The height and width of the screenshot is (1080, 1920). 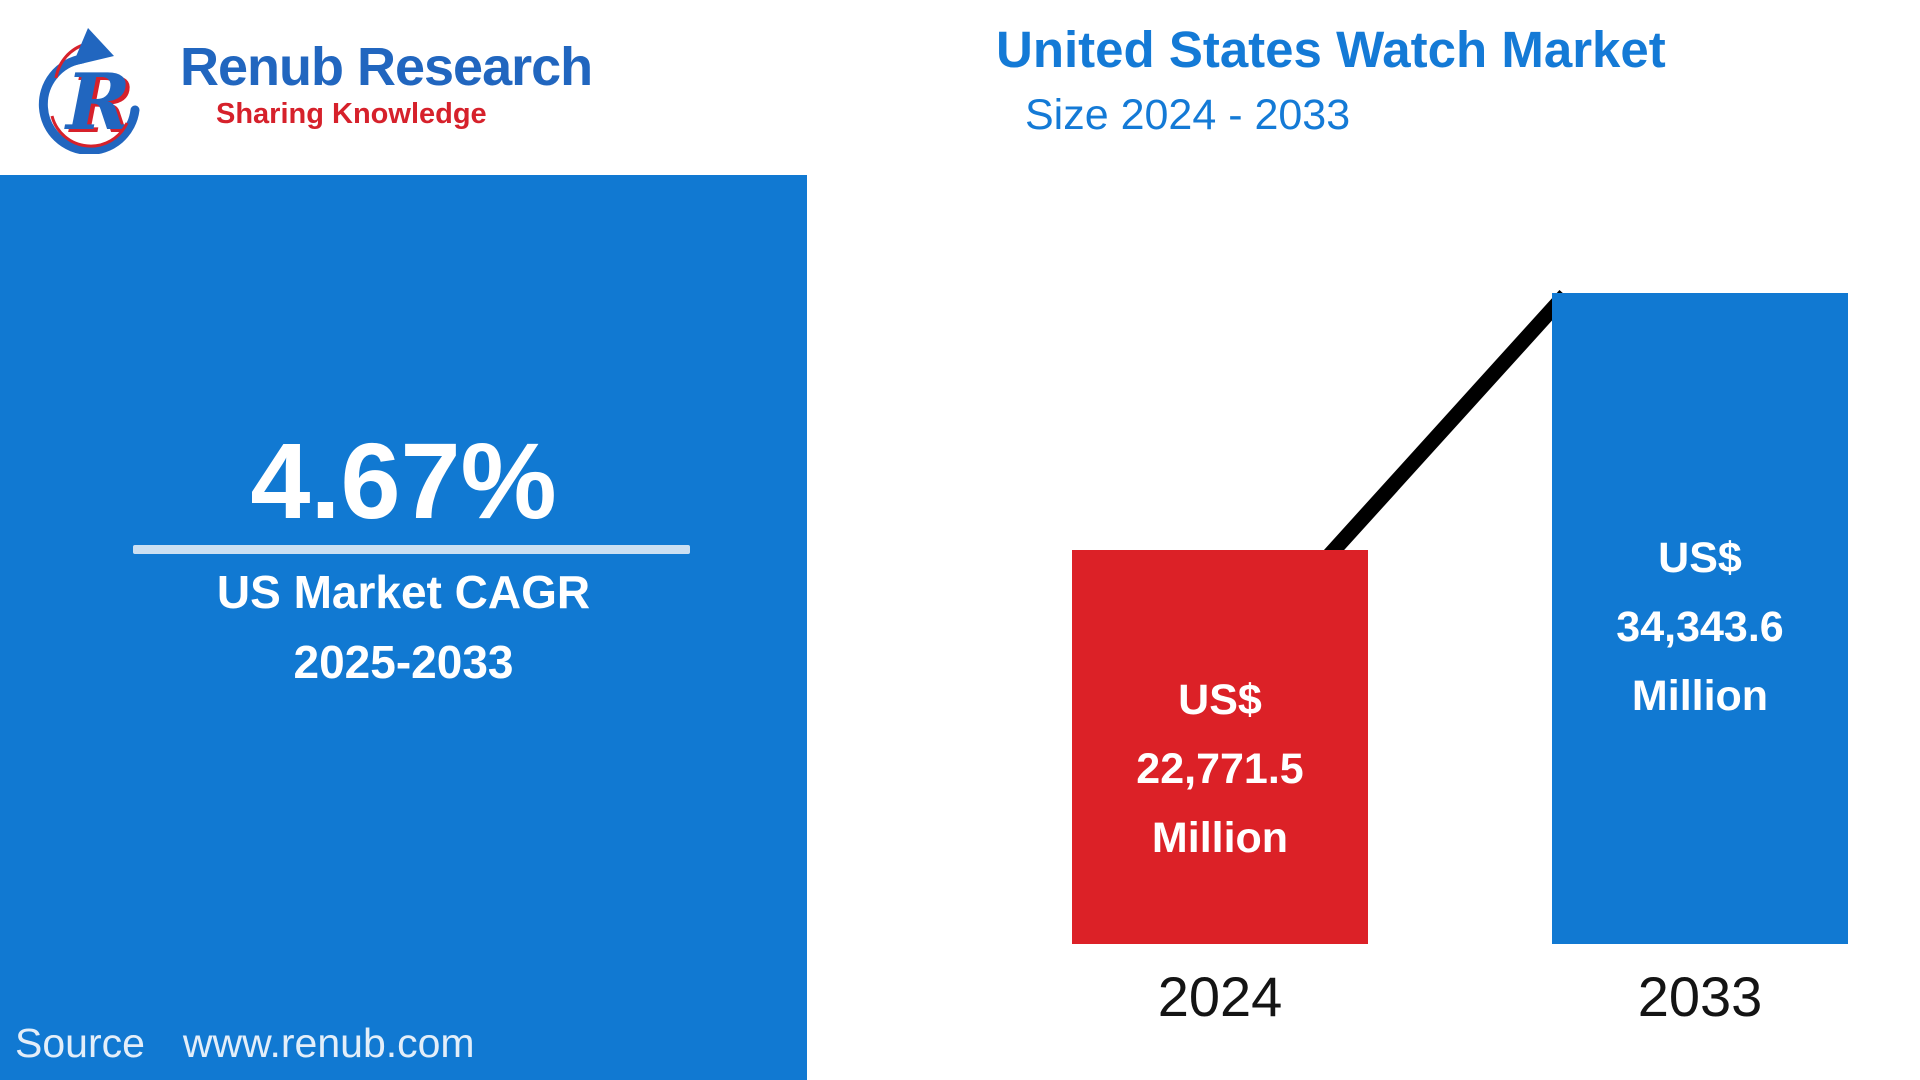 I want to click on cagr-label: US Market CAGR 2025-2033, so click(x=403, y=627).